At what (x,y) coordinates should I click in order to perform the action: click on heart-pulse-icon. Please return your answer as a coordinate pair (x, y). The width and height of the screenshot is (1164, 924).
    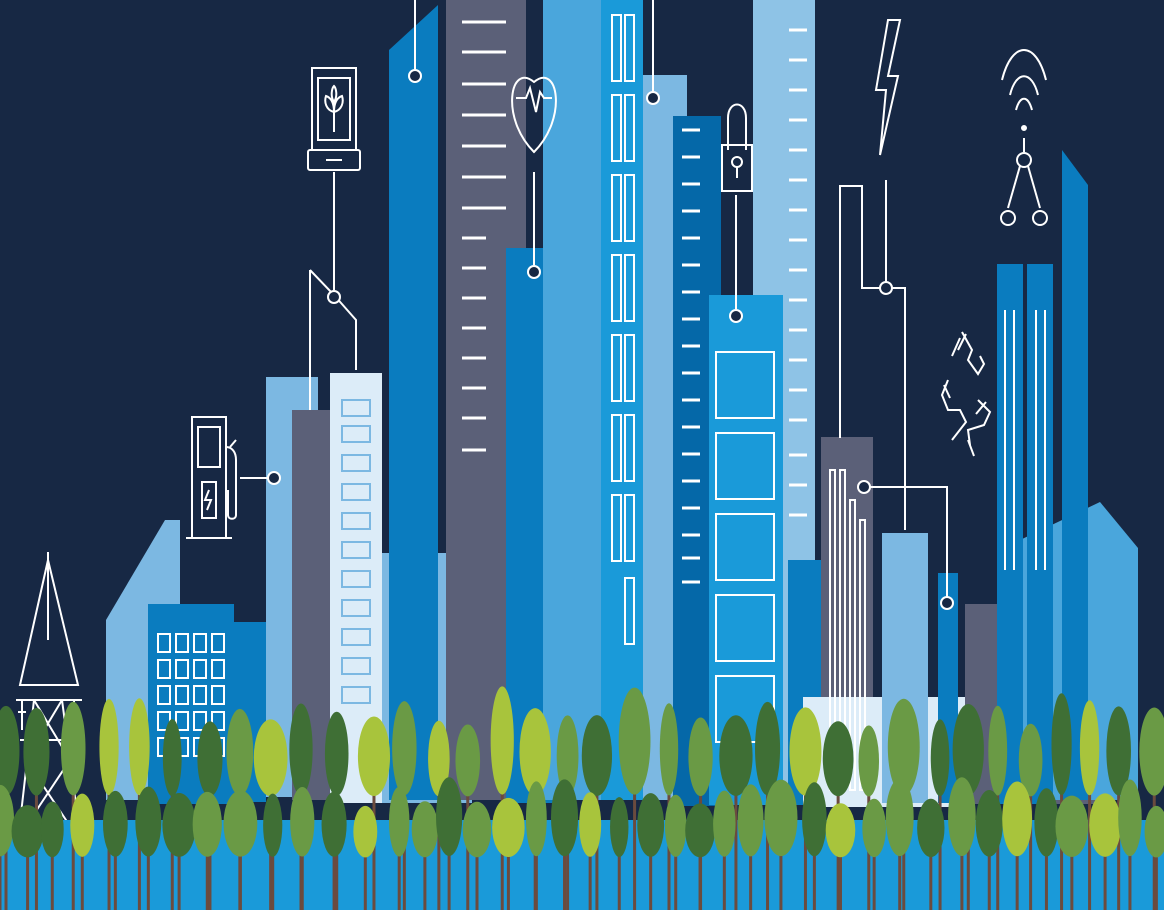
    Looking at the image, I should click on (534, 115).